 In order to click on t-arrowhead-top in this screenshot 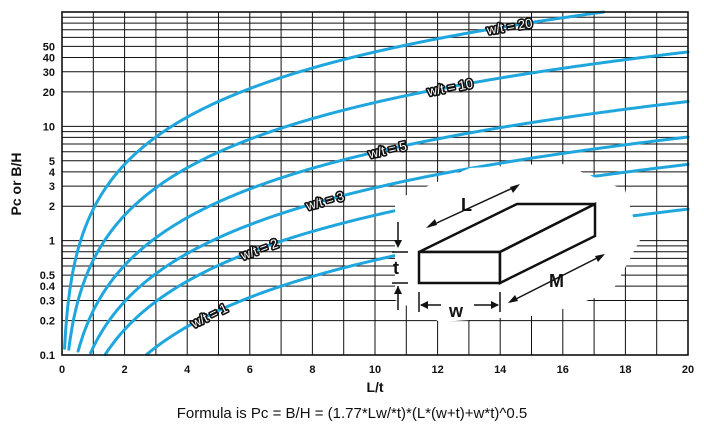, I will do `click(398, 244)`.